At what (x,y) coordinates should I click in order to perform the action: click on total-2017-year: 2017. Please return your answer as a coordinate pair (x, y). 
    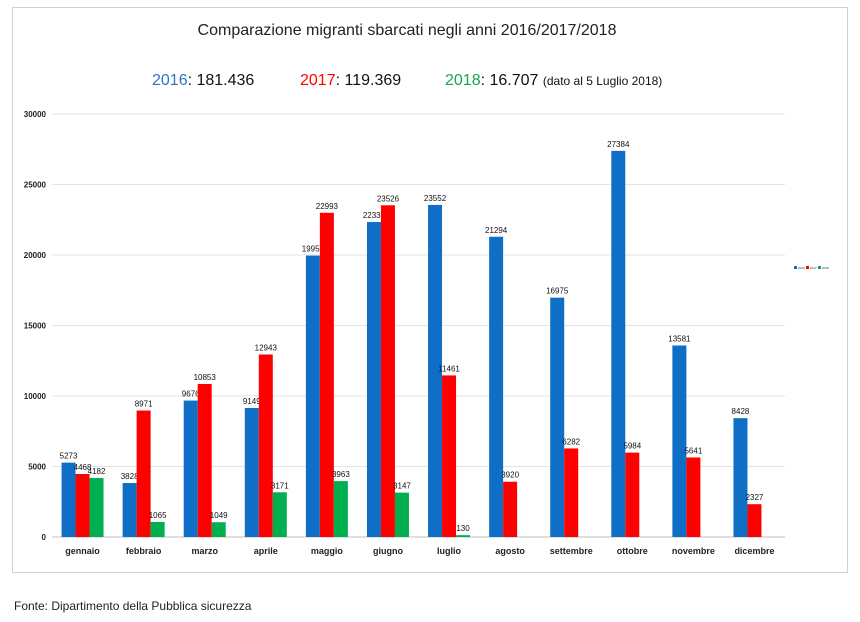
    Looking at the image, I should click on (318, 80).